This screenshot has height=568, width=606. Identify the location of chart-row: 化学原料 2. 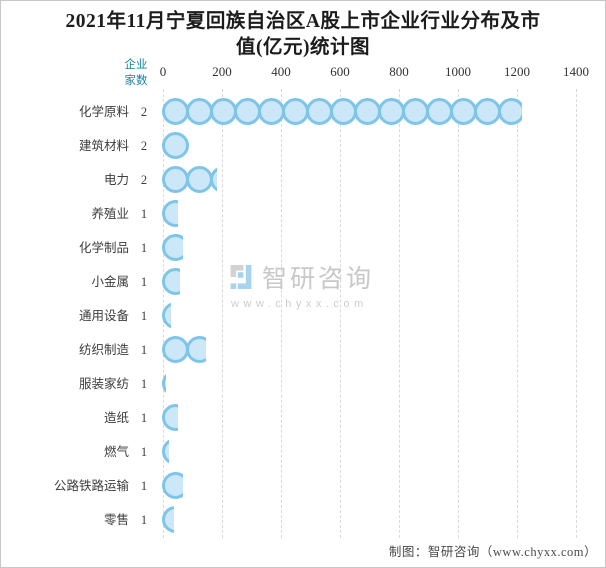
(303, 112).